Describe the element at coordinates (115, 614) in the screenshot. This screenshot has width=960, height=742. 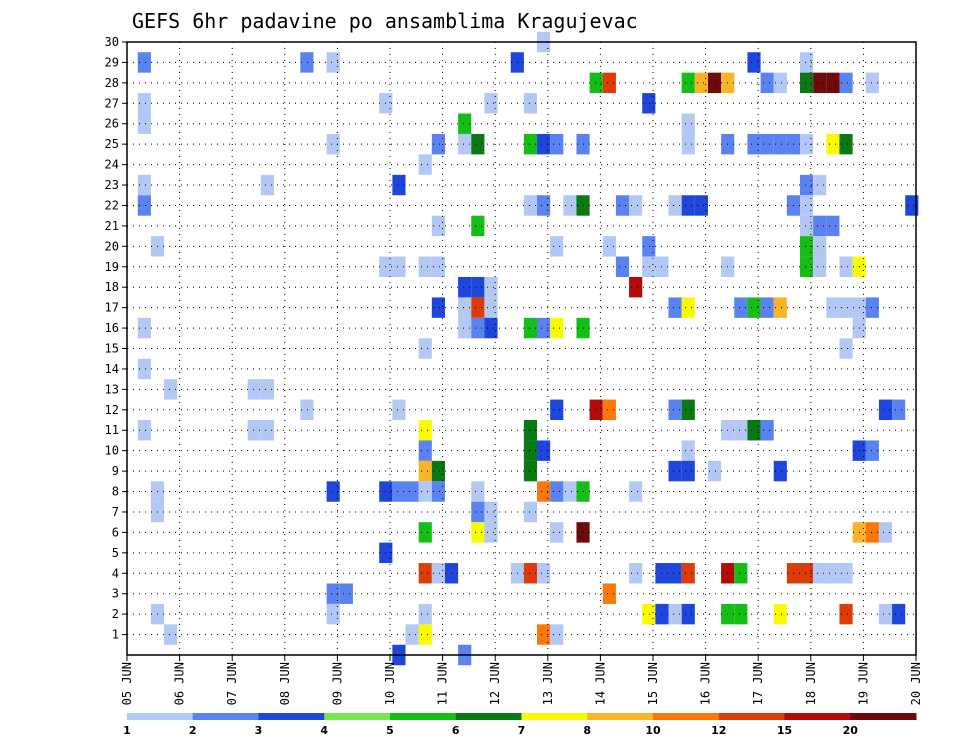
I see `y-tick-label: 2` at that location.